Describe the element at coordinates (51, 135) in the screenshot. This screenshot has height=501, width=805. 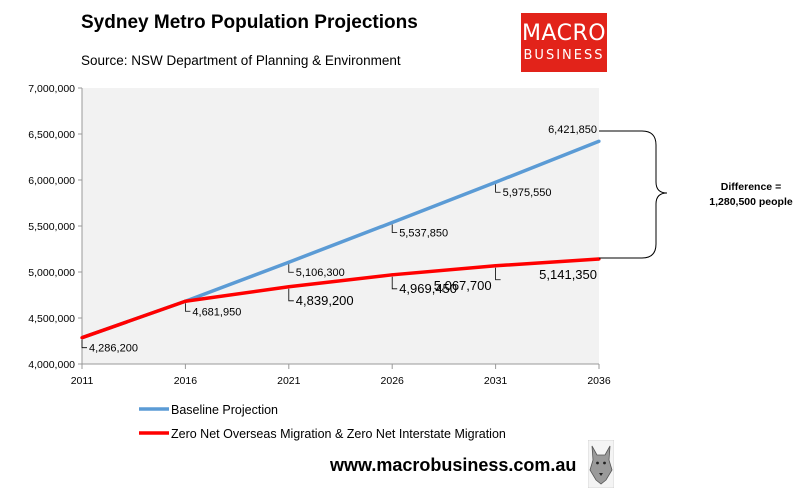
I see `y-tick-label: 6,500,000` at that location.